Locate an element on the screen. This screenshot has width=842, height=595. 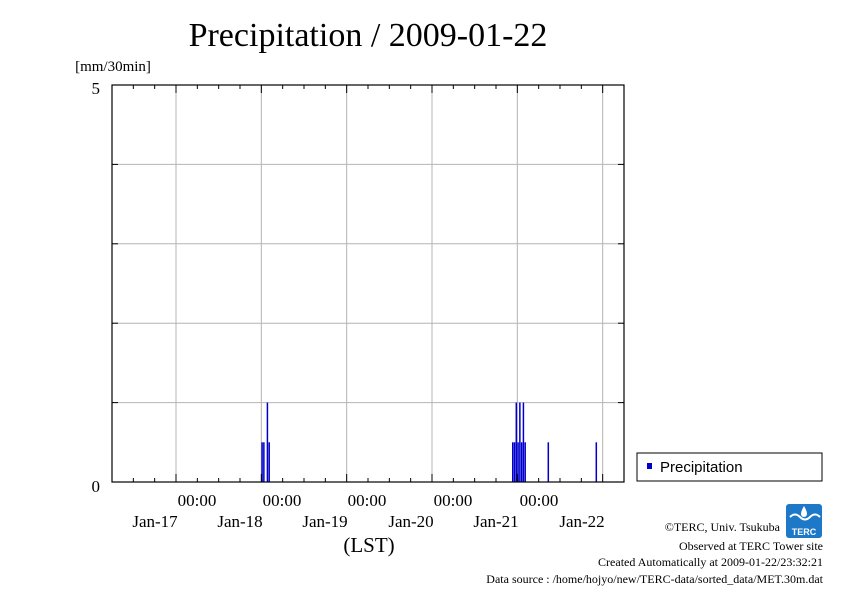
x-tick-date-jan20: Jan-20 is located at coordinates (410, 521).